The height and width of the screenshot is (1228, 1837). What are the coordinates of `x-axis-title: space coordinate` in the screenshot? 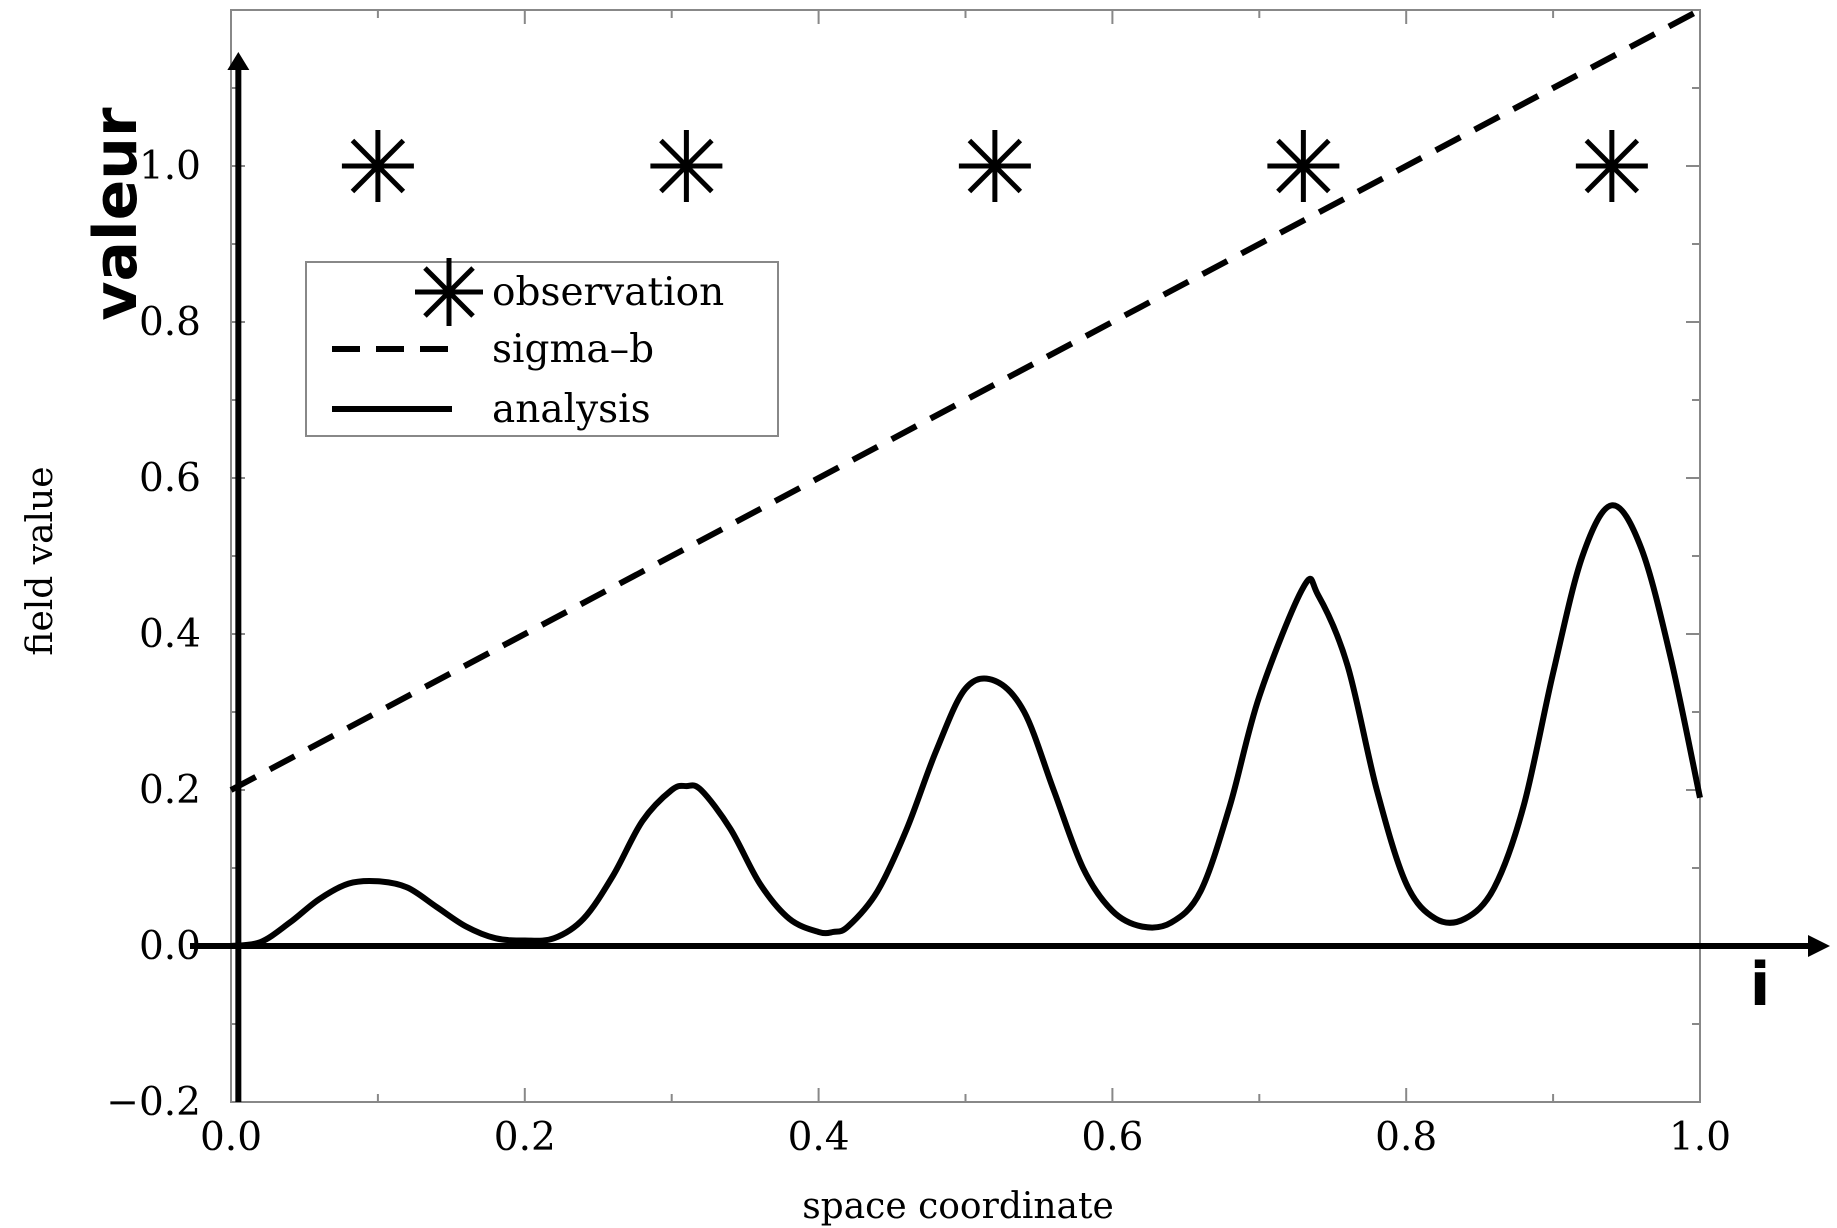 It's located at (958, 1206).